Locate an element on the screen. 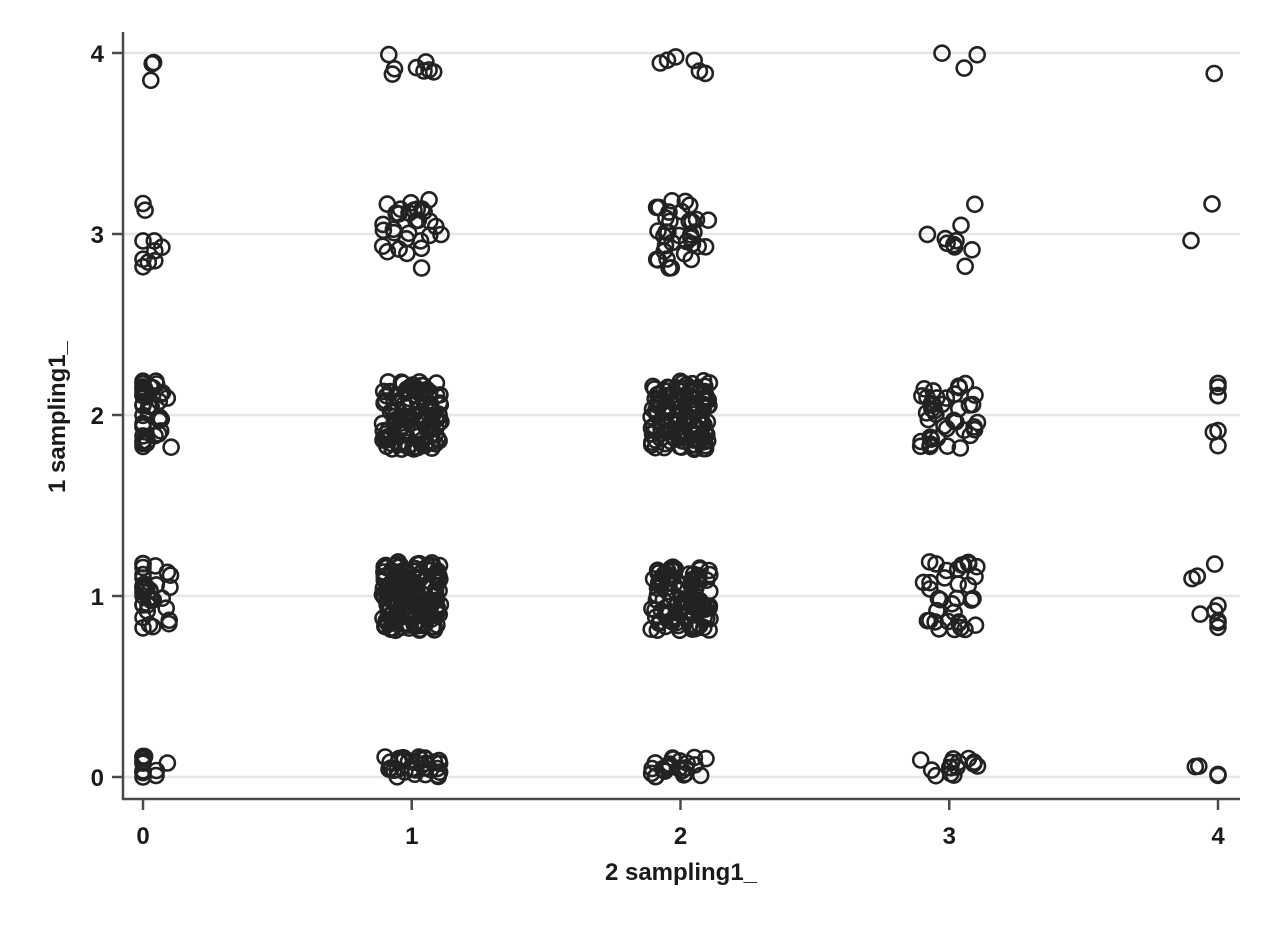  y-tick-label-0: 0 is located at coordinates (97, 778).